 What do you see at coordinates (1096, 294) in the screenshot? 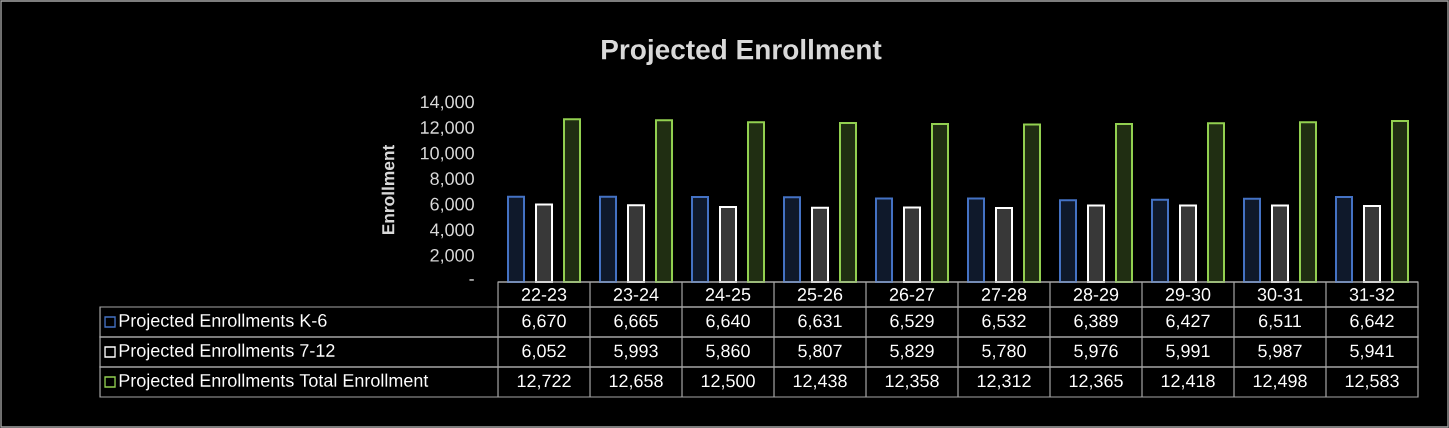
I see `x-tick-label: 28-29` at bounding box center [1096, 294].